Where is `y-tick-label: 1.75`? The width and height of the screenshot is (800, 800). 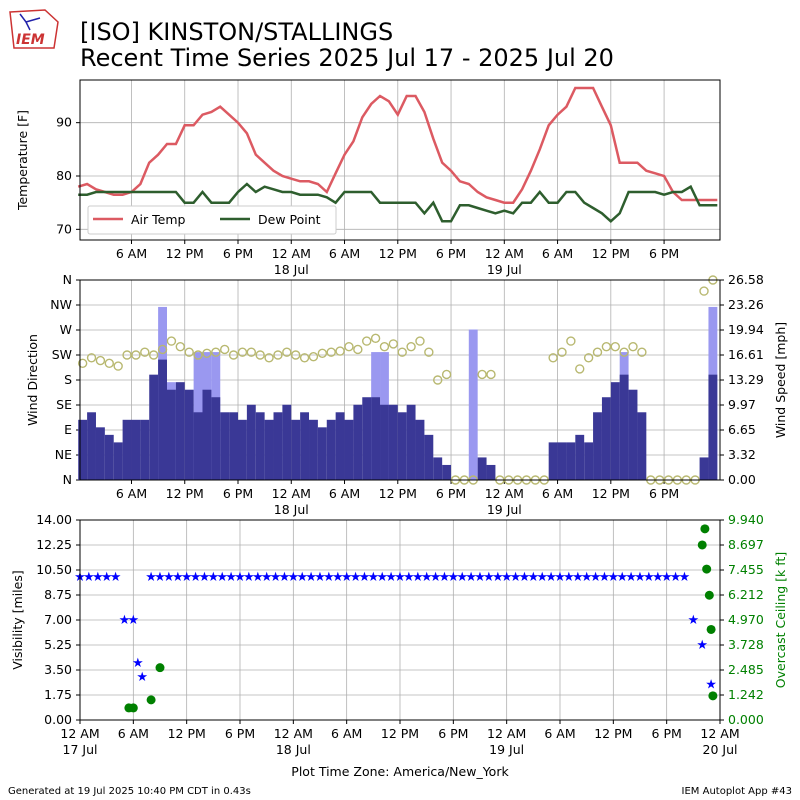
y-tick-label: 1.75 is located at coordinates (58, 694).